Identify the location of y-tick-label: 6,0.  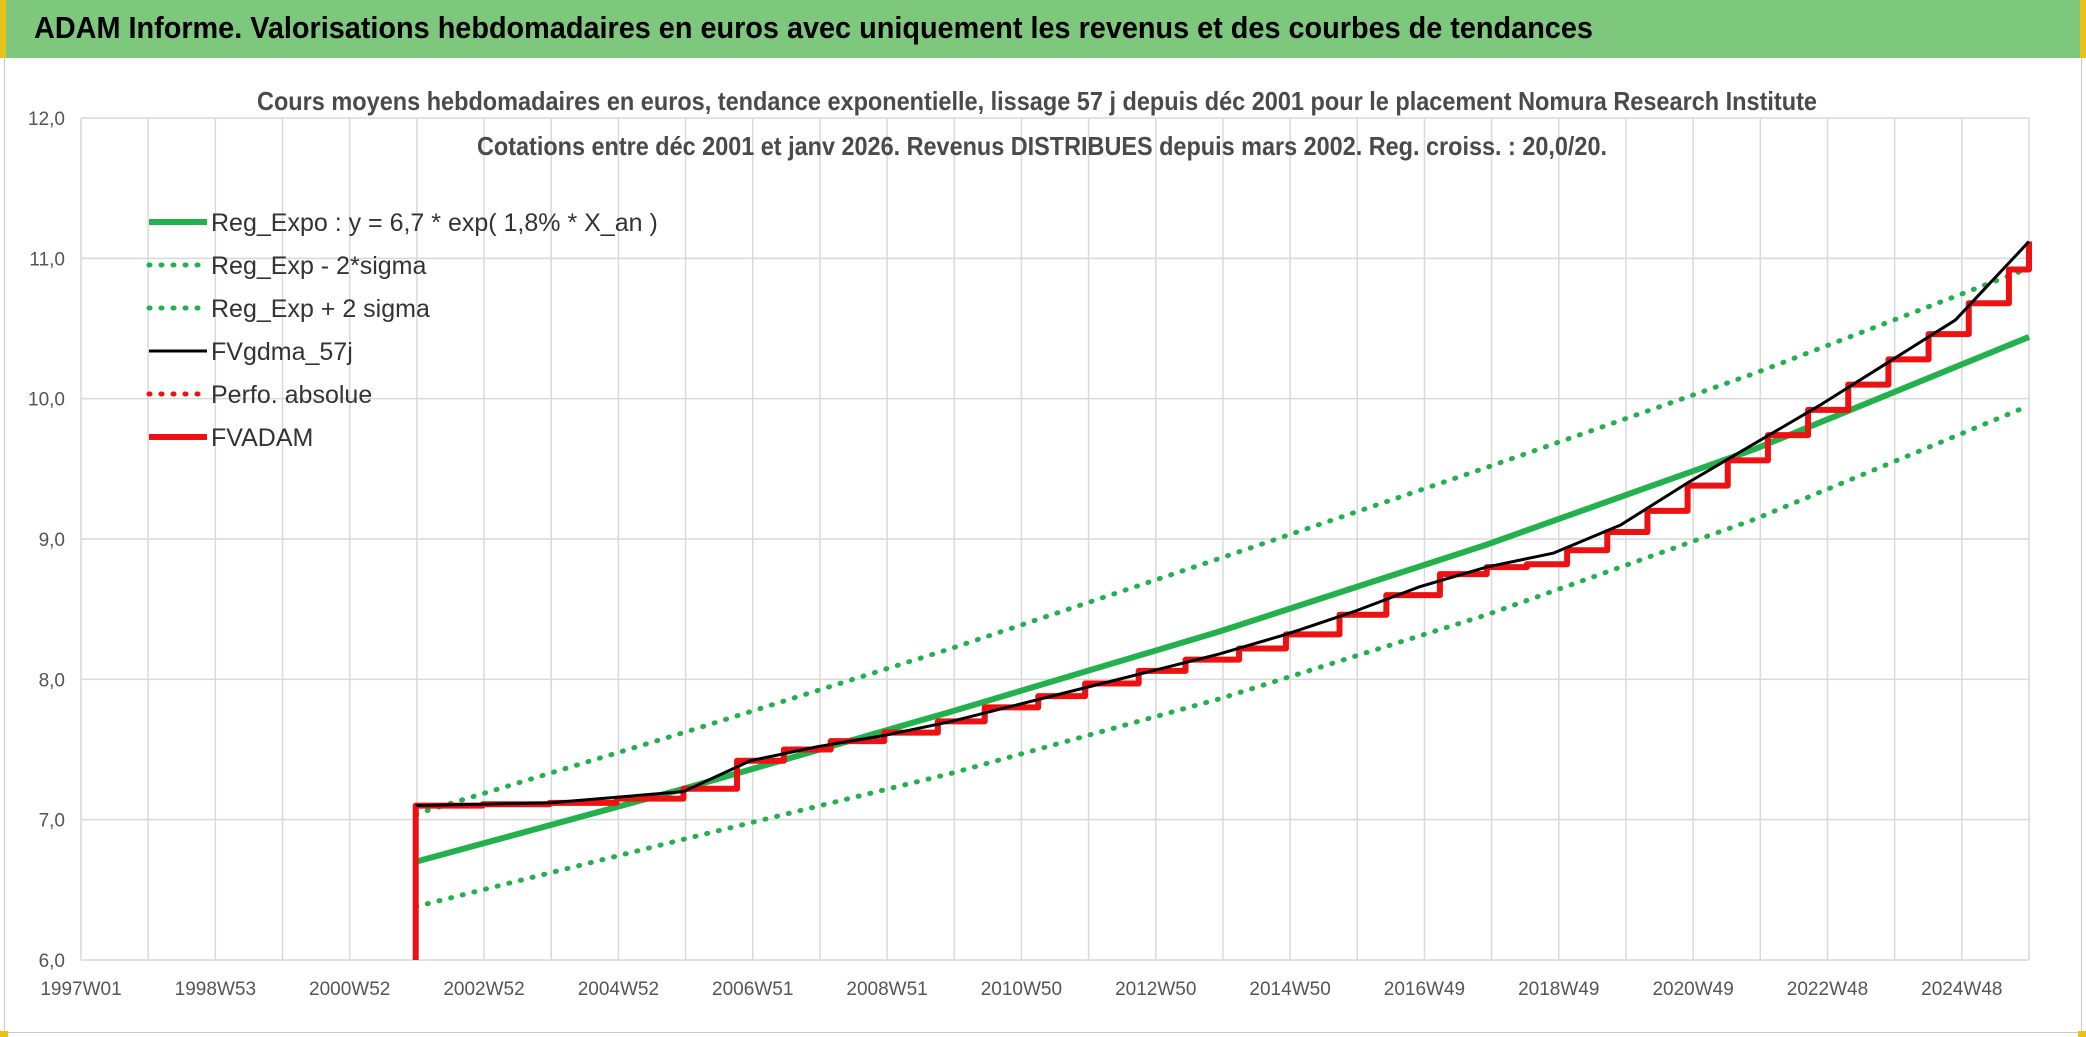
(52, 961).